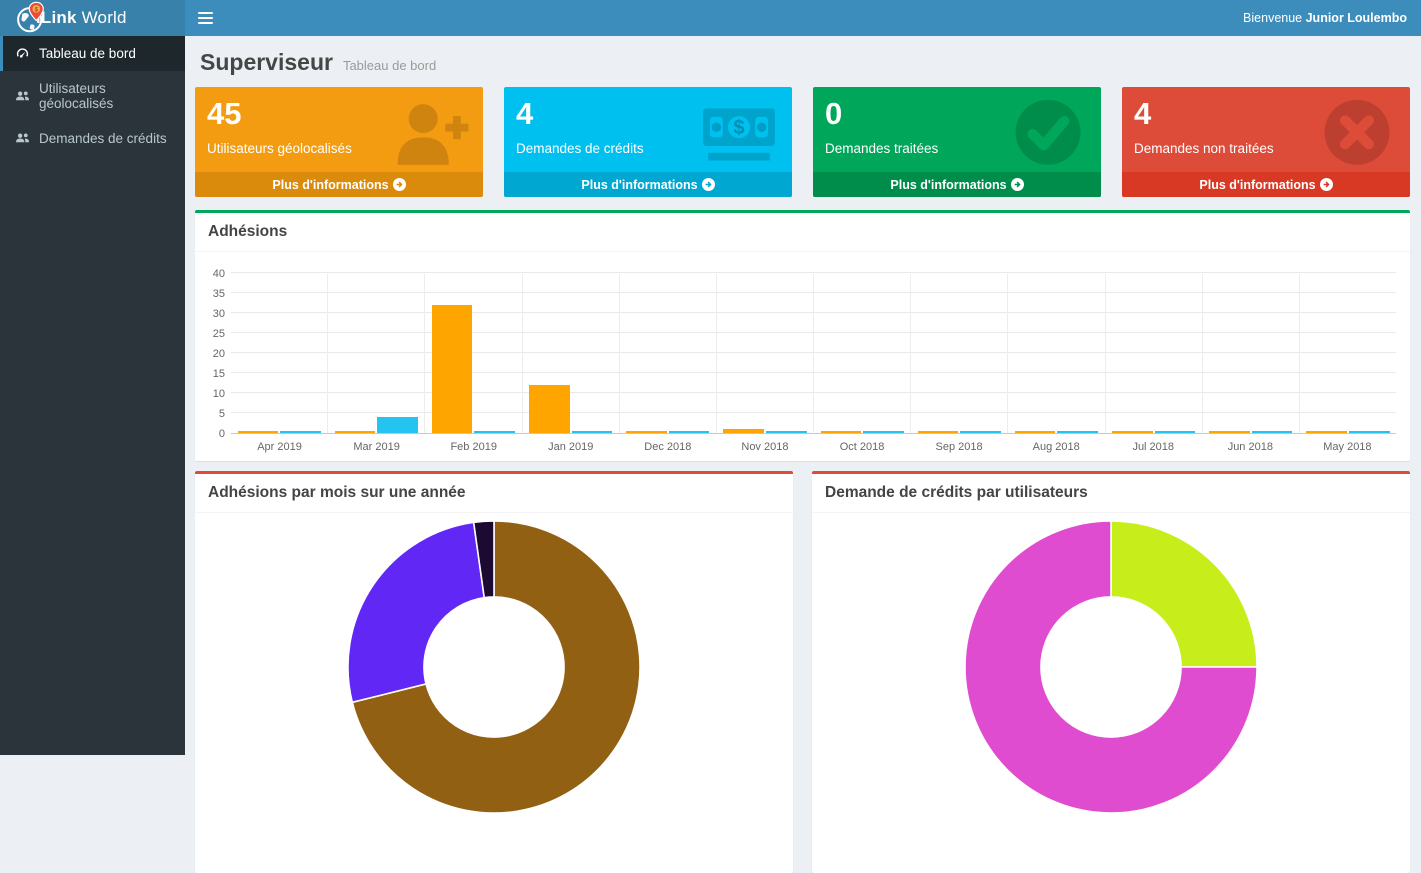 This screenshot has height=873, width=1421. What do you see at coordinates (571, 447) in the screenshot?
I see `x-tick-label: Jan 2019` at bounding box center [571, 447].